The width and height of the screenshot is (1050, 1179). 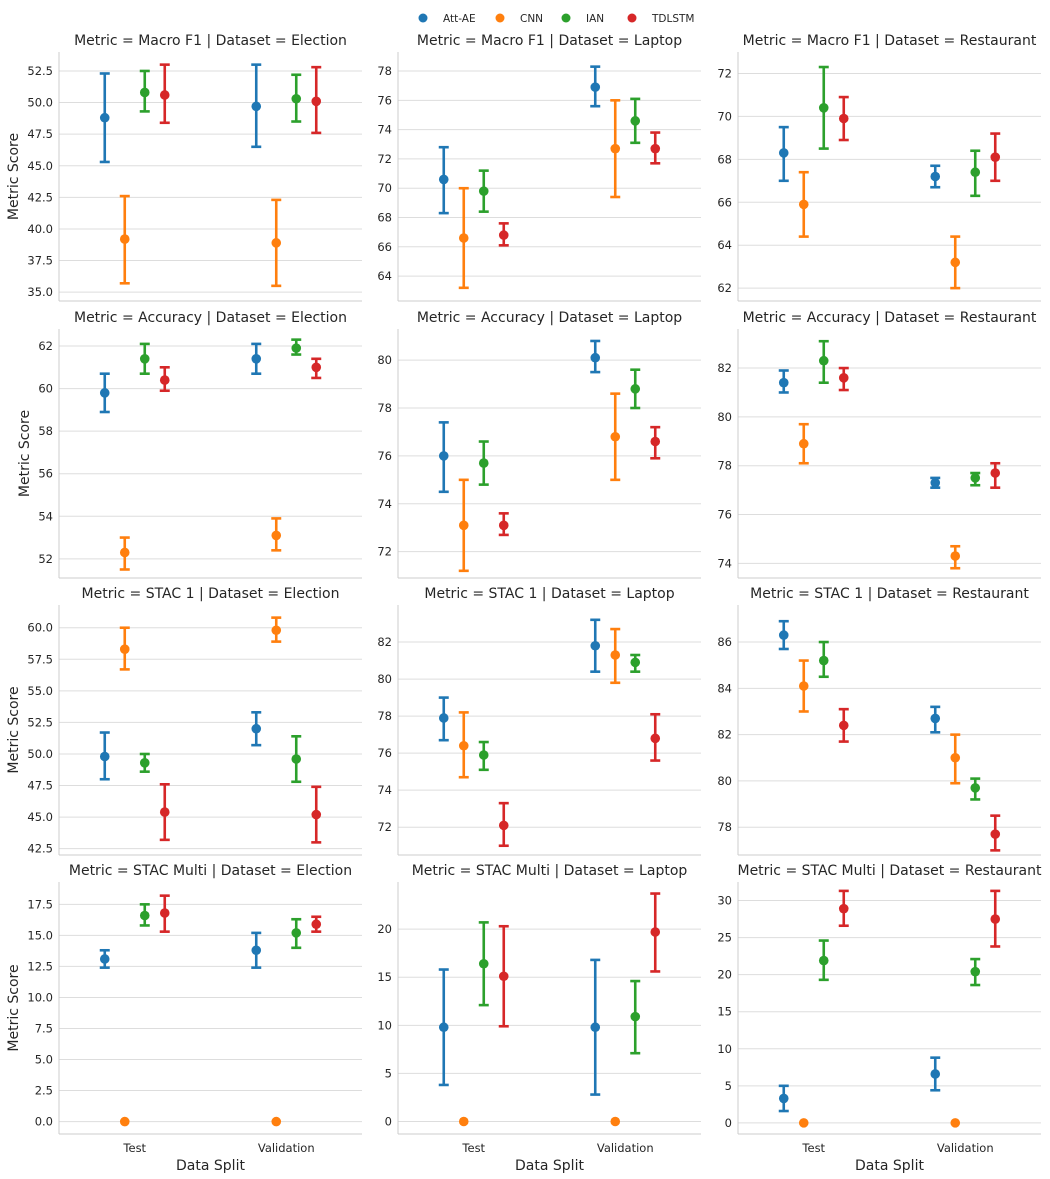 What do you see at coordinates (45, 559) in the screenshot?
I see `y-tick-label: 52` at bounding box center [45, 559].